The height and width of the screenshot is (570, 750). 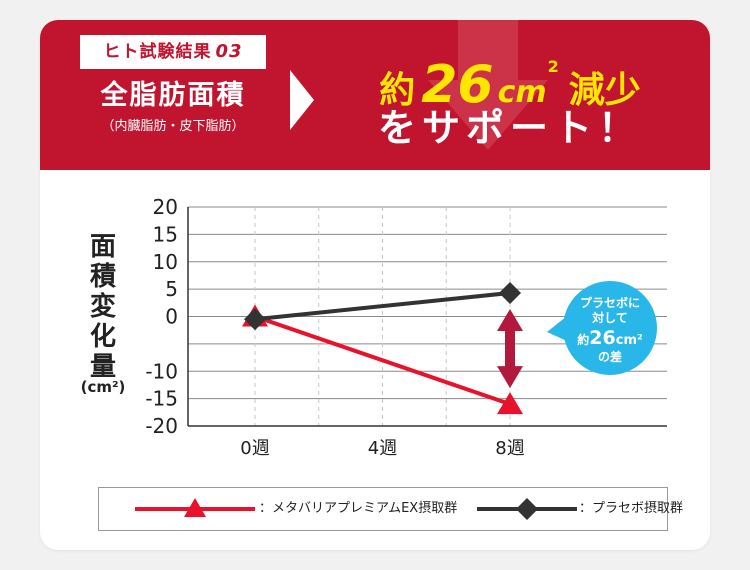 I want to click on y-tick-label: -20, so click(x=161, y=426).